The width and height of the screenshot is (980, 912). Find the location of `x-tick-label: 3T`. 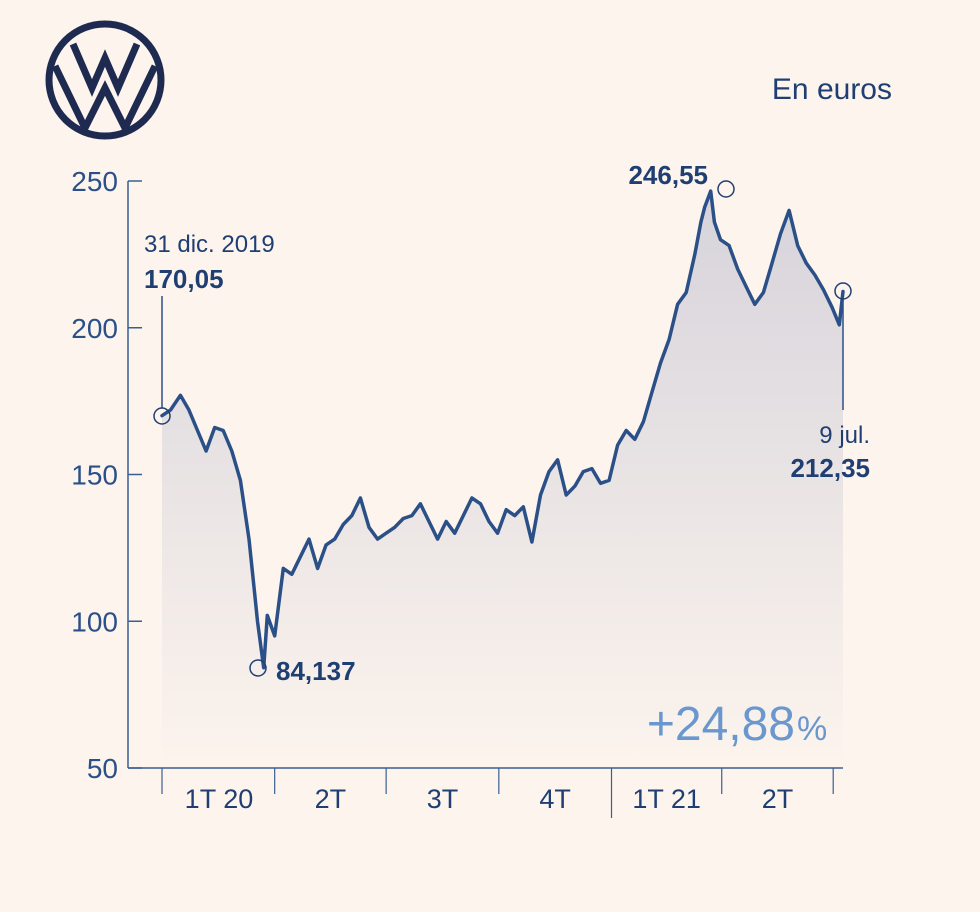

x-tick-label: 3T is located at coordinates (443, 799).